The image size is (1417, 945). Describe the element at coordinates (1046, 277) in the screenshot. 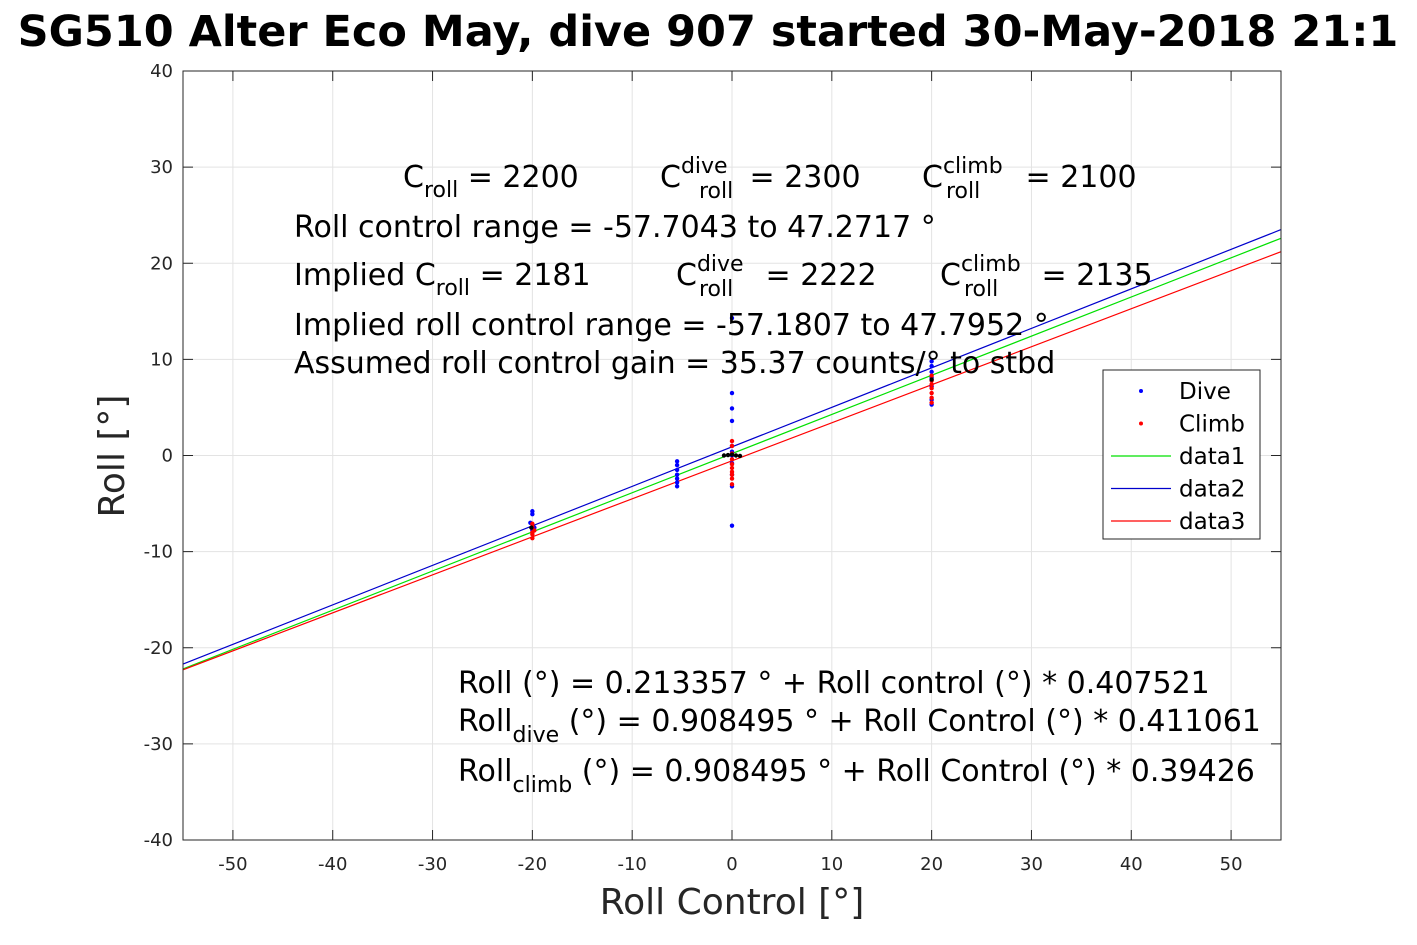

I see `annotation-implied-c-climb: Cclimb roll = 2135` at that location.